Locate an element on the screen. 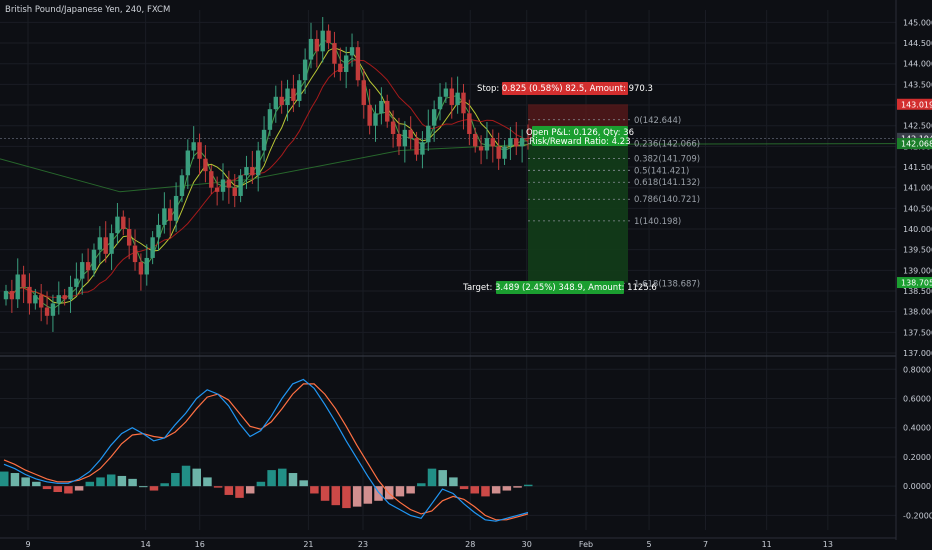 This screenshot has width=932, height=550. time-tick-label: 16 is located at coordinates (200, 544).